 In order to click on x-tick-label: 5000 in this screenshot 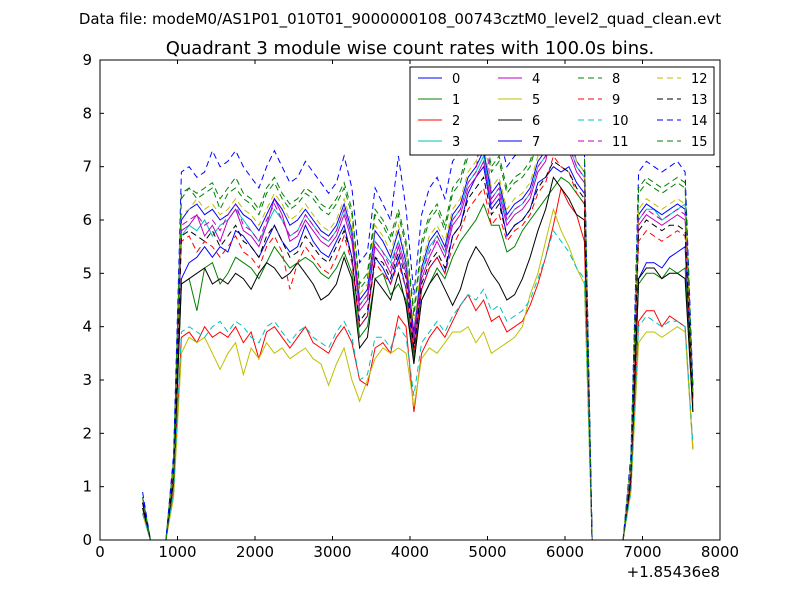, I will do `click(487, 552)`.